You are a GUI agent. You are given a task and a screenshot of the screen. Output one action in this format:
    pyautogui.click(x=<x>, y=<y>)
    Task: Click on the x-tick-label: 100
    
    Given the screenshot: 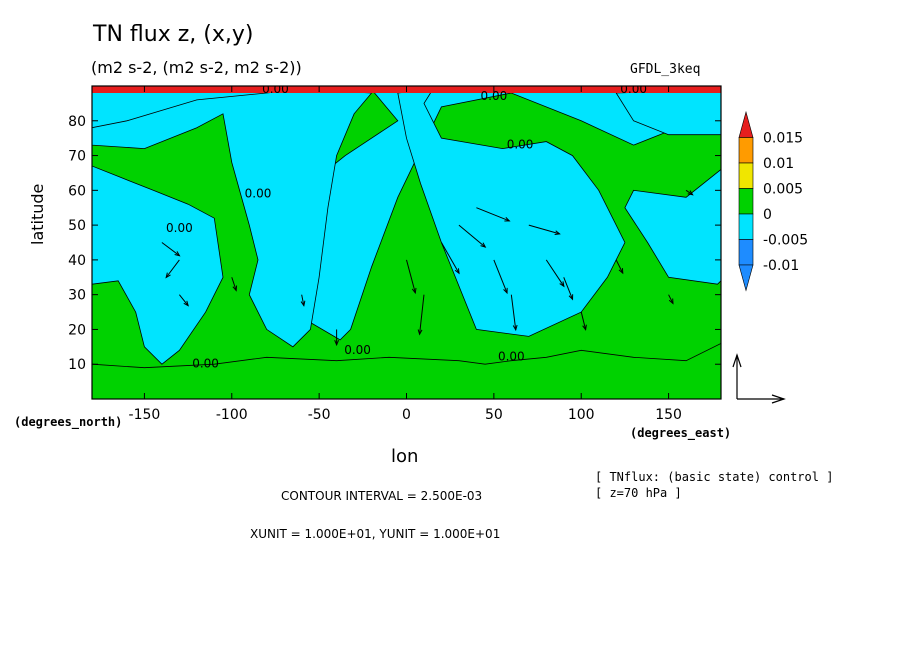 What is the action you would take?
    pyautogui.click(x=581, y=415)
    